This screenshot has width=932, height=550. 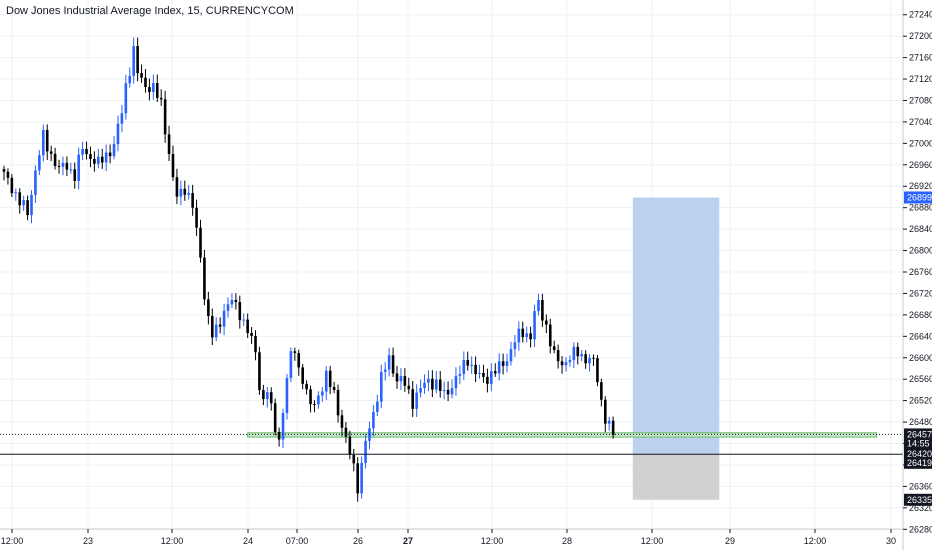 What do you see at coordinates (920, 143) in the screenshot?
I see `price-tick-label: 27000` at bounding box center [920, 143].